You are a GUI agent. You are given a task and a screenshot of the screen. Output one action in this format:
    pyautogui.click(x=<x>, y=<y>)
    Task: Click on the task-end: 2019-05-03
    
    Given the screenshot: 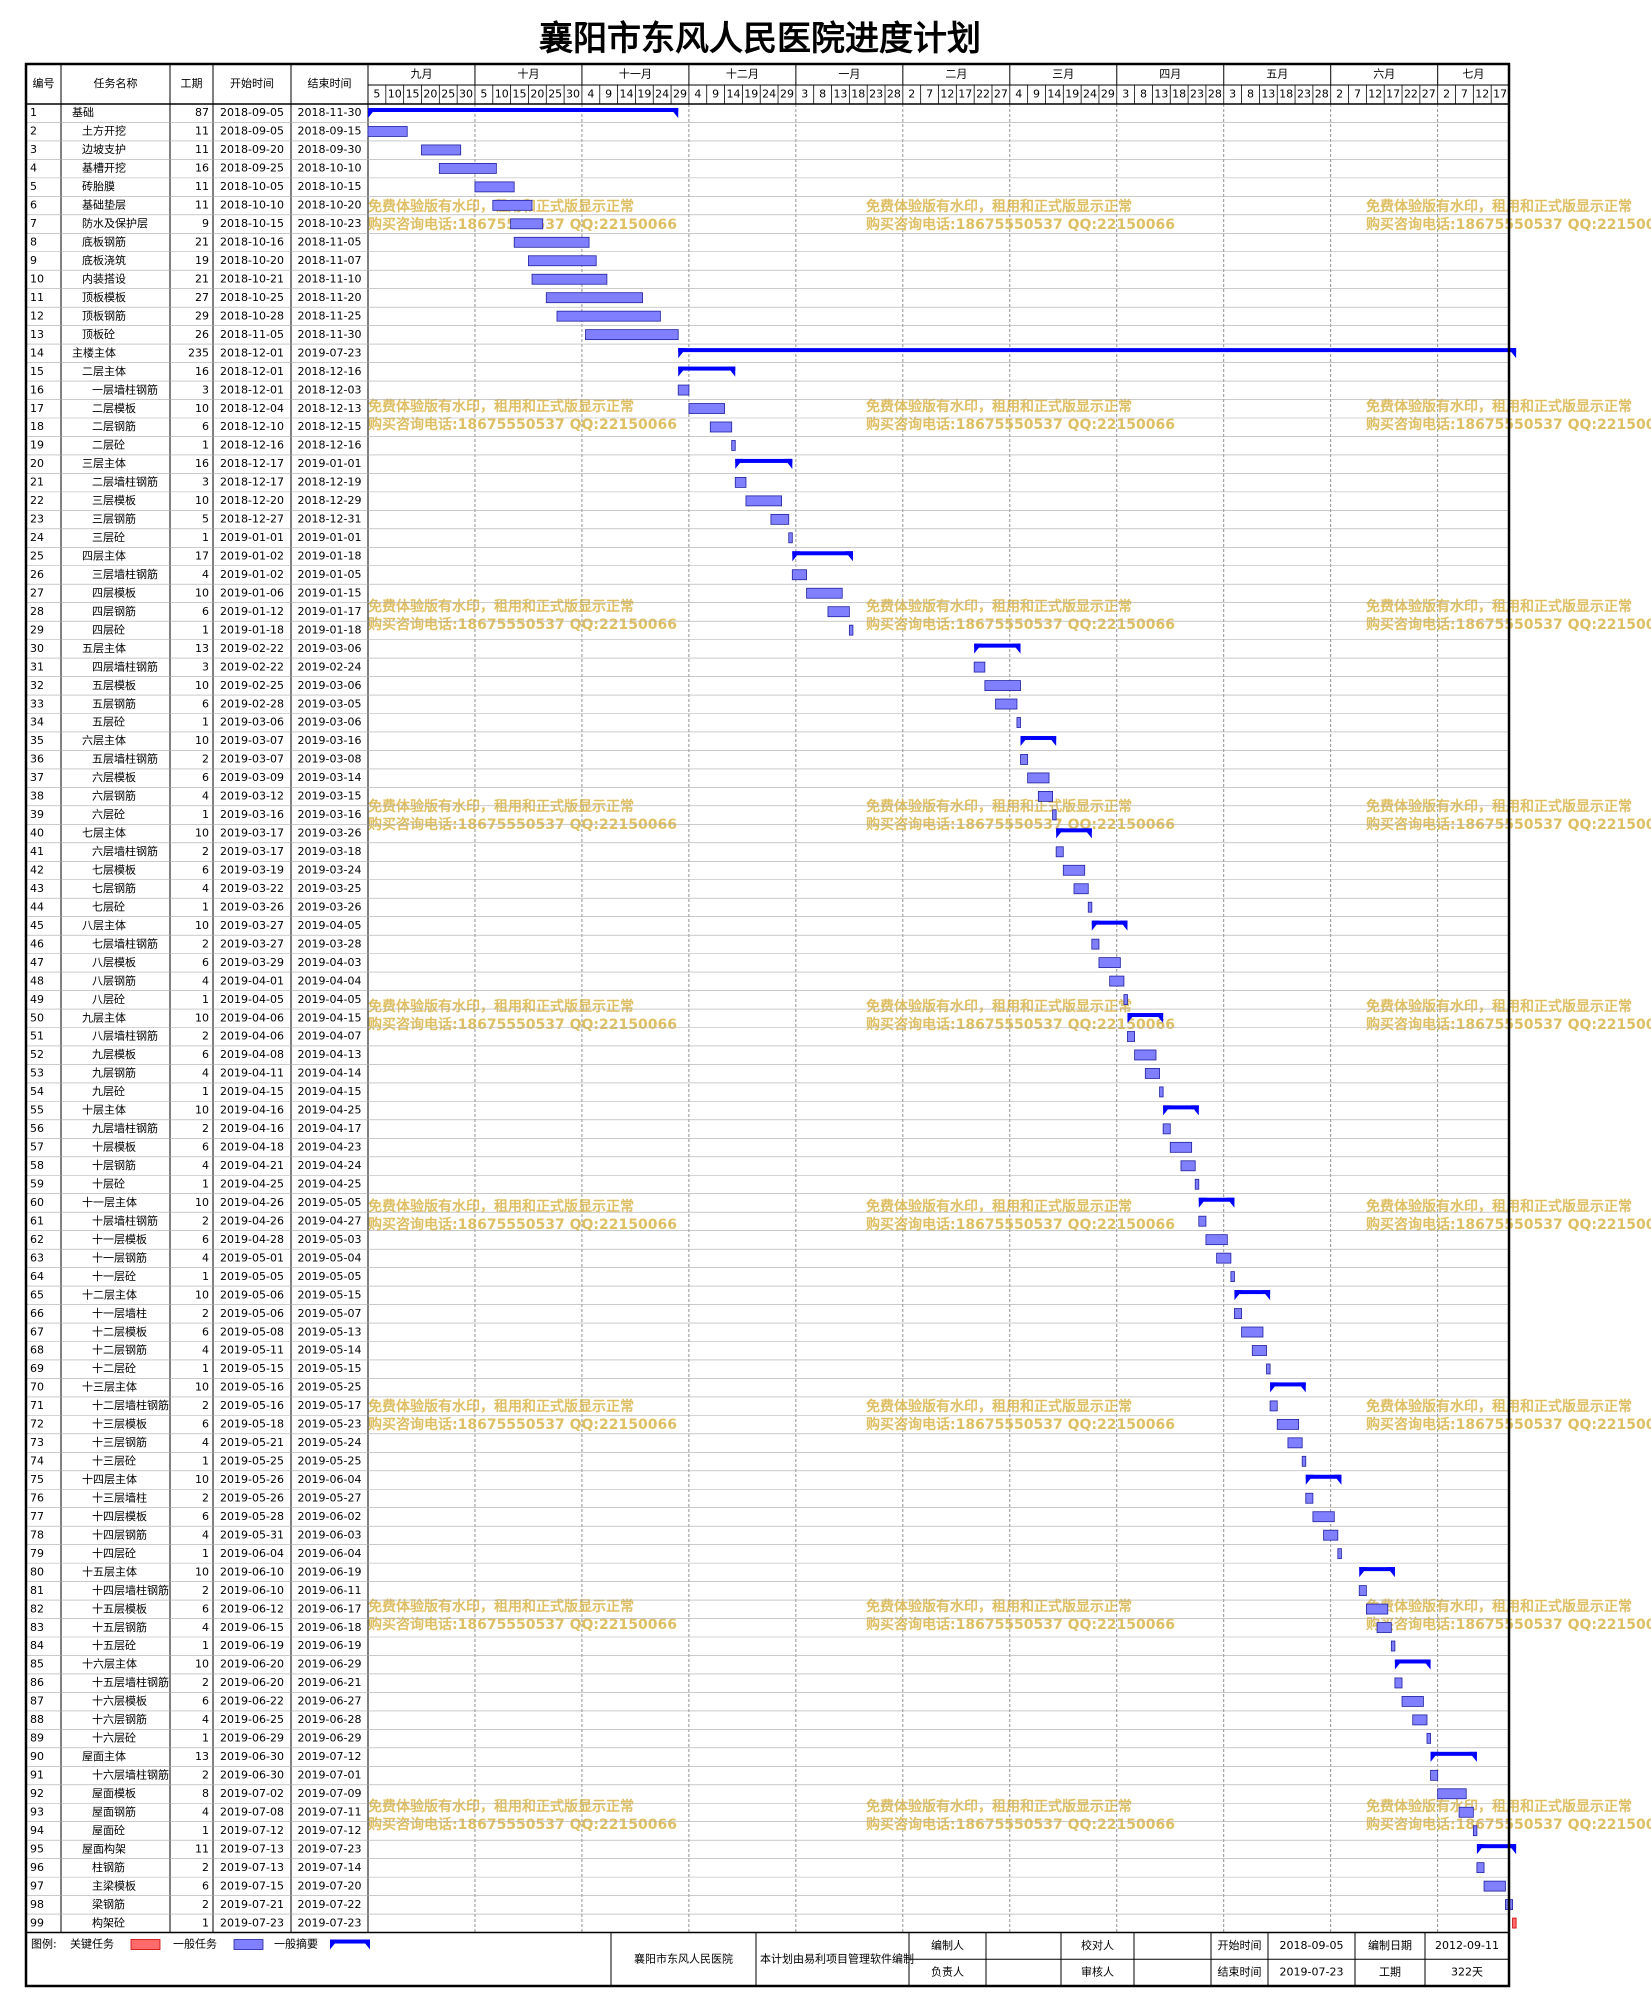 What is the action you would take?
    pyautogui.click(x=330, y=1239)
    